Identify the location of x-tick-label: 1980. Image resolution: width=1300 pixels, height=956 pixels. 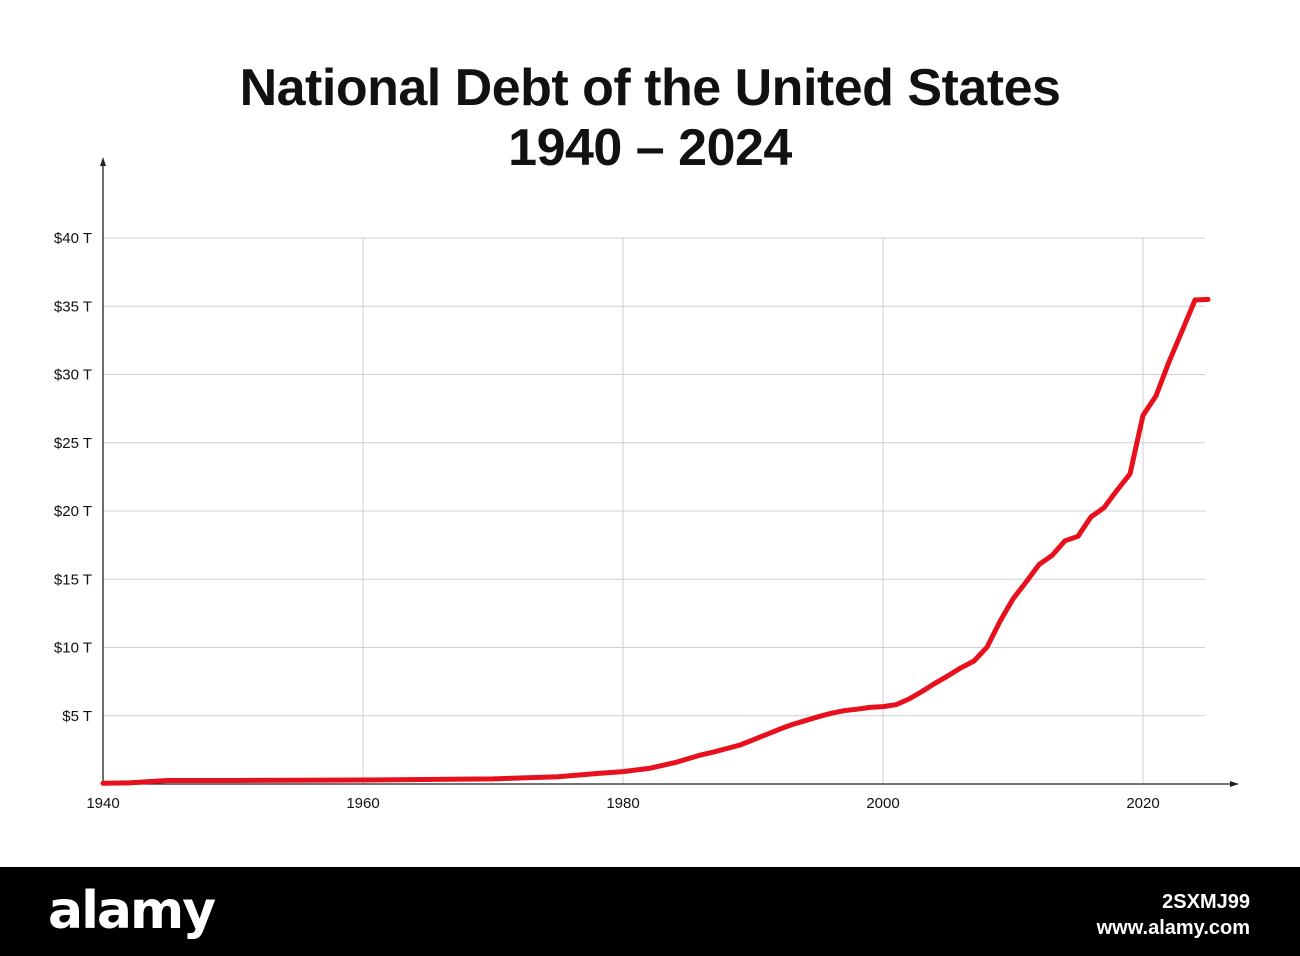
(622, 803).